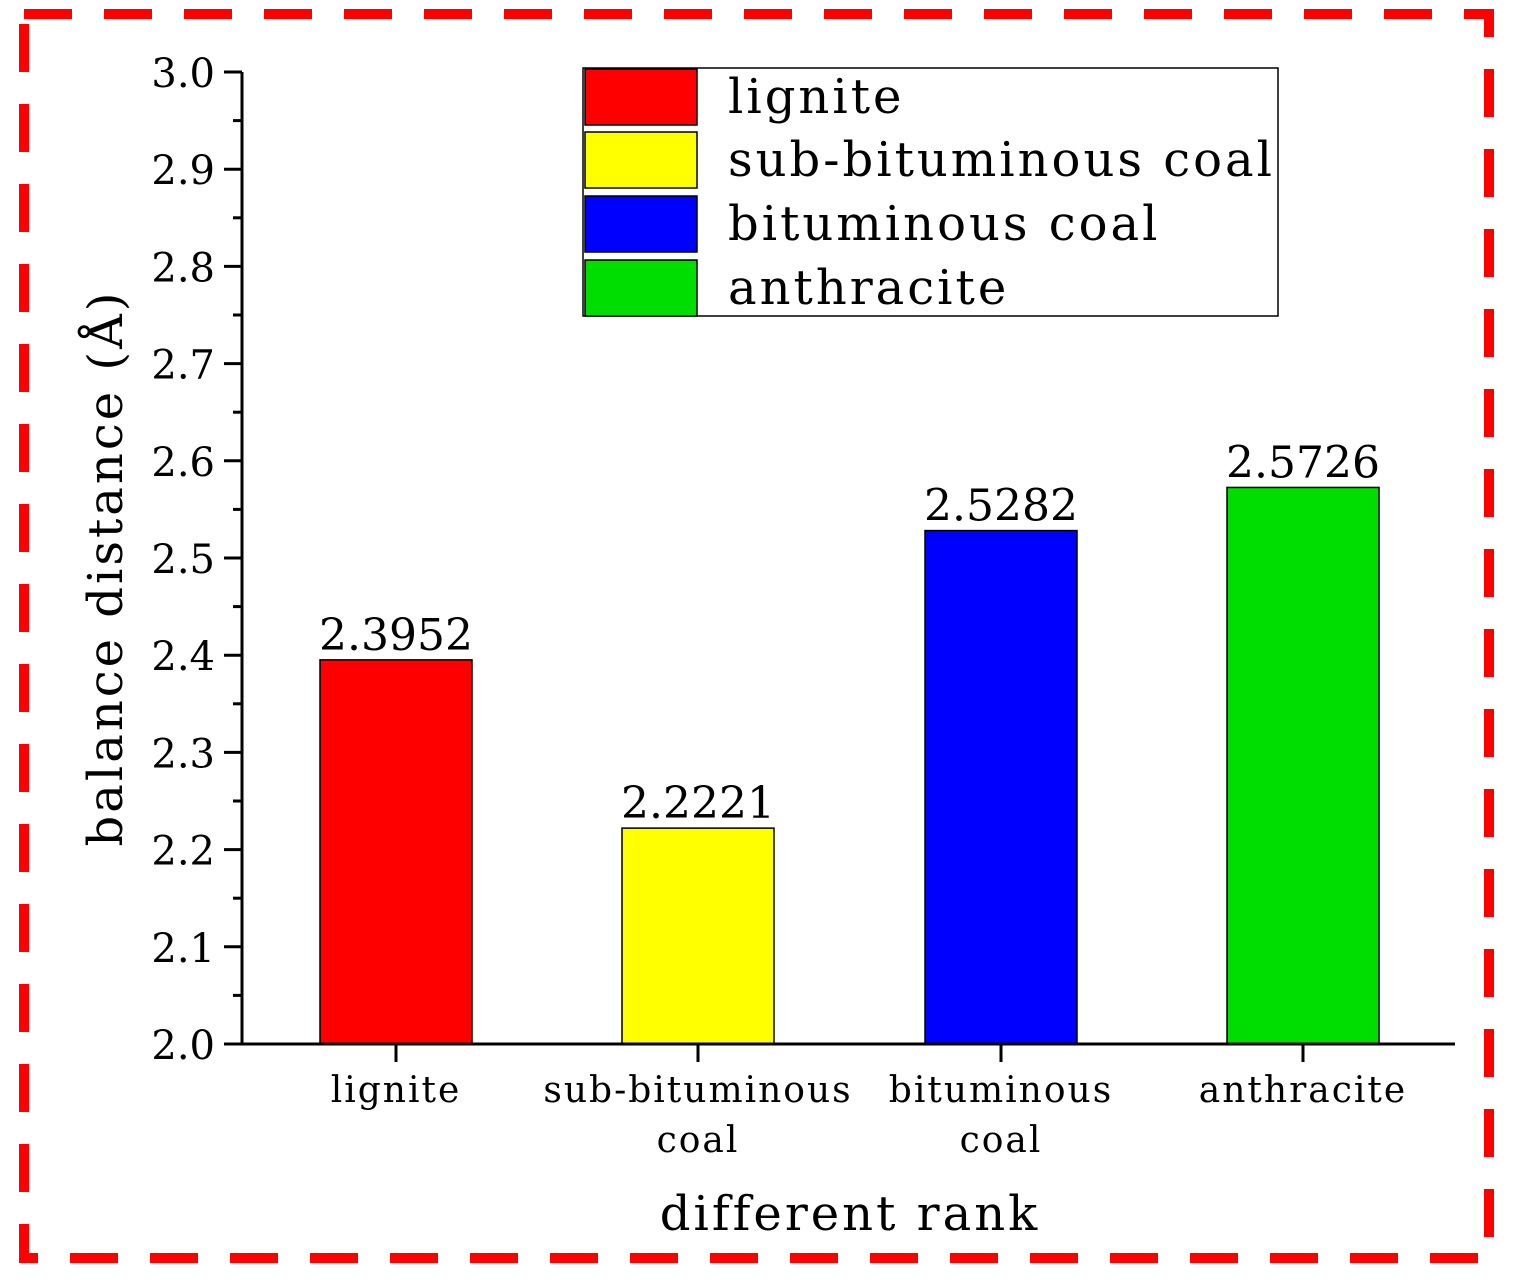 The width and height of the screenshot is (1515, 1284). What do you see at coordinates (868, 288) in the screenshot?
I see `legend-label: anthracite` at bounding box center [868, 288].